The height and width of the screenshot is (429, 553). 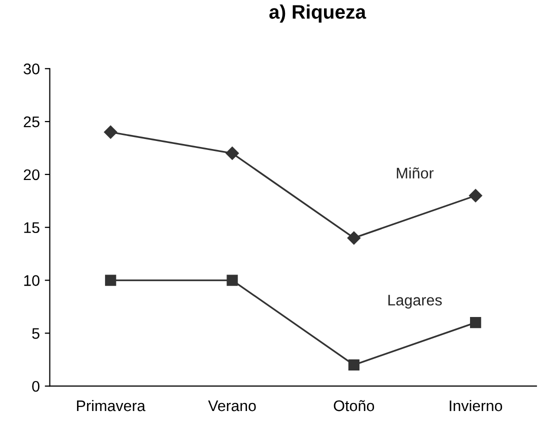 What do you see at coordinates (32, 228) in the screenshot?
I see `y-tick-label: 15` at bounding box center [32, 228].